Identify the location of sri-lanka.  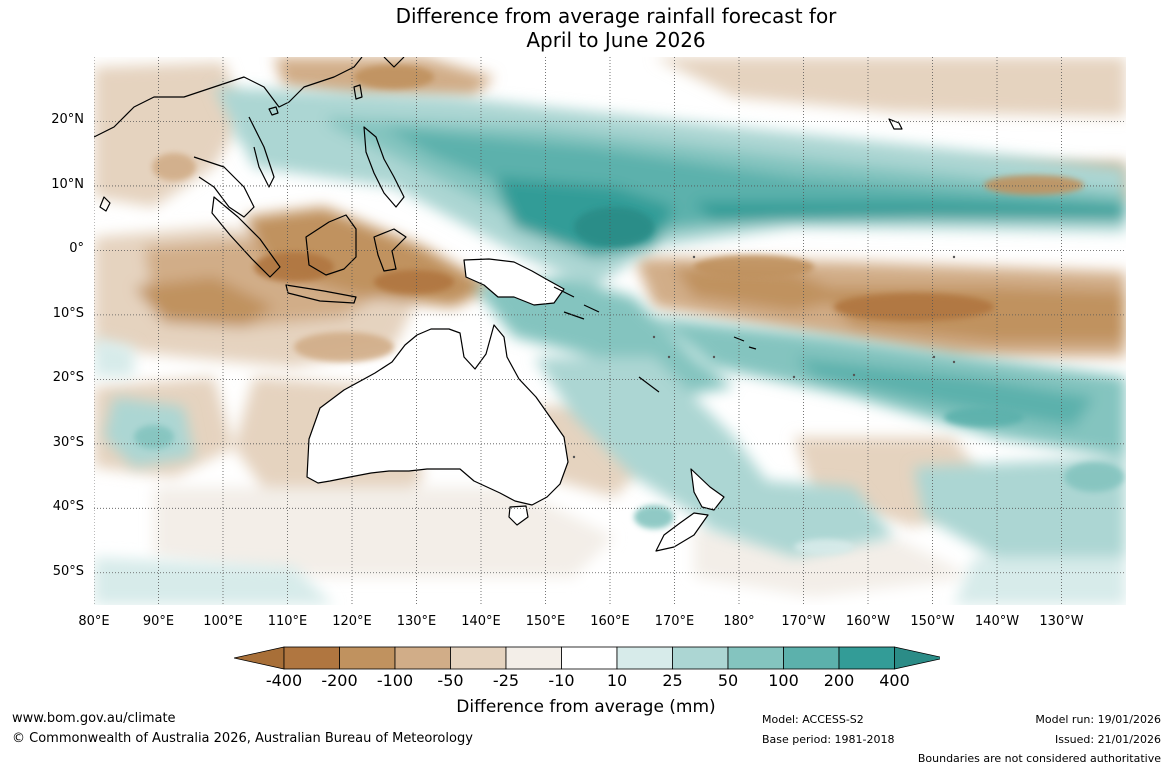
(105, 204).